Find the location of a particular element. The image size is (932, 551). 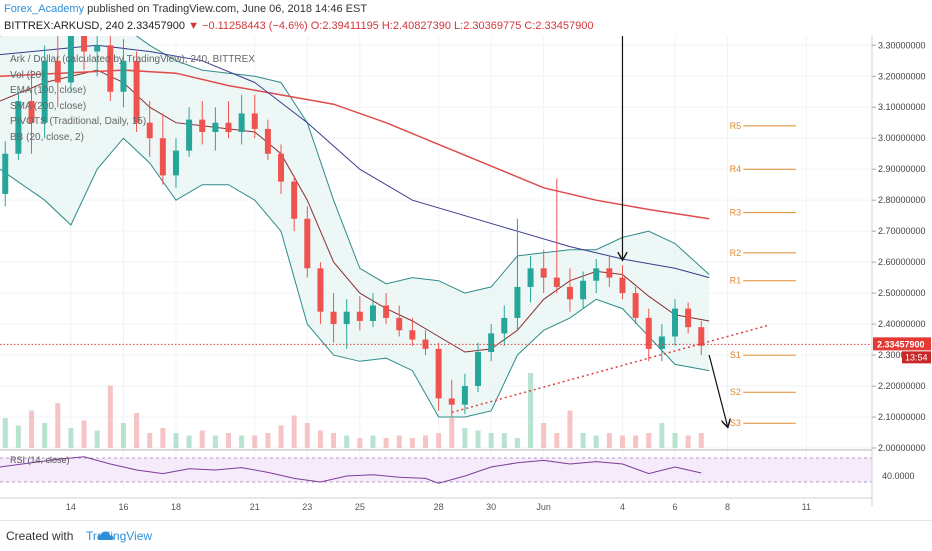

legend-bollinger: BB (20, close, 2) is located at coordinates (47, 137).